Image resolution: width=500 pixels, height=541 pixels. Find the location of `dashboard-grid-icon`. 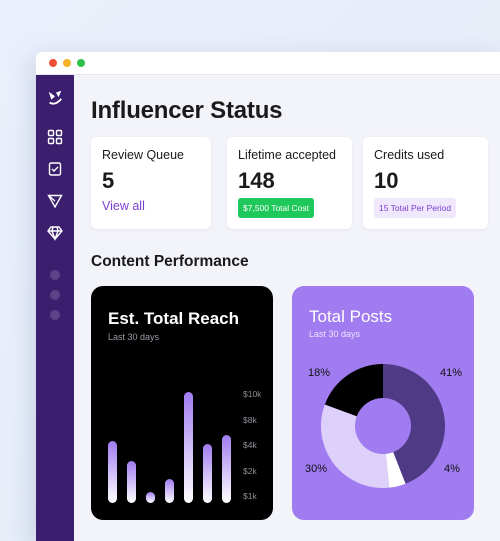

dashboard-grid-icon is located at coordinates (55, 137).